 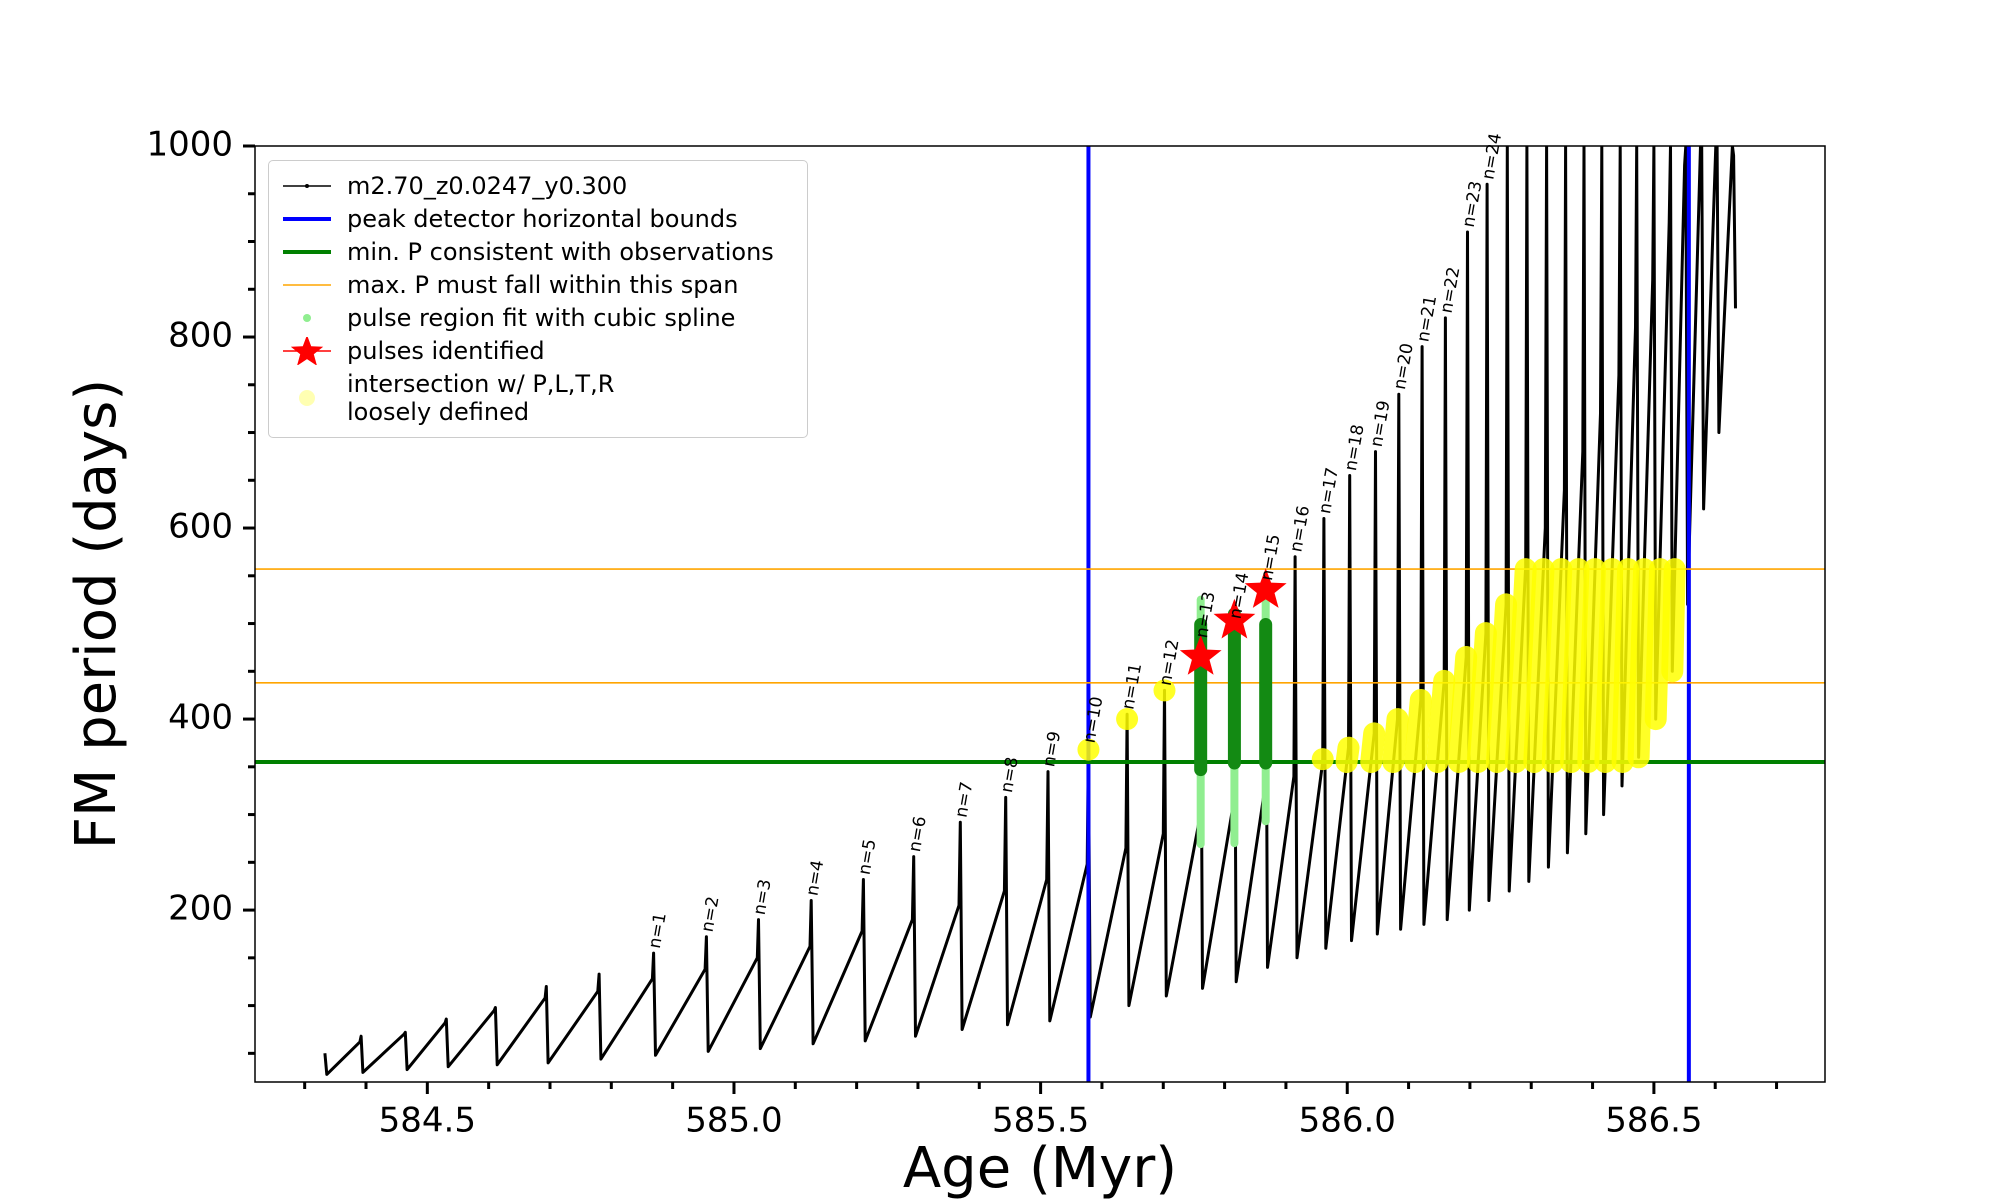 I want to click on pulse-annotation: n=6, so click(x=918, y=834).